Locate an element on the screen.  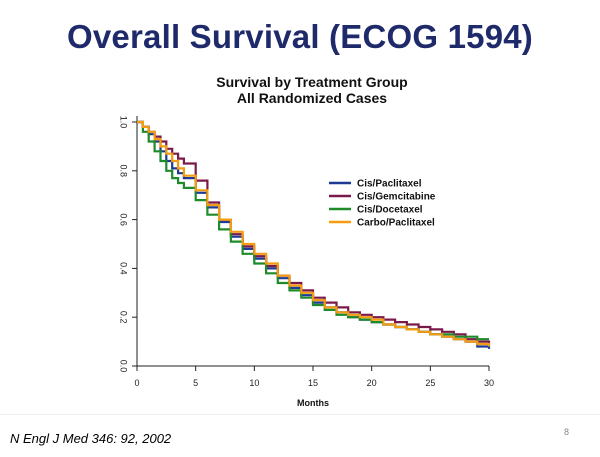
x-axis-label: Months is located at coordinates (313, 403).